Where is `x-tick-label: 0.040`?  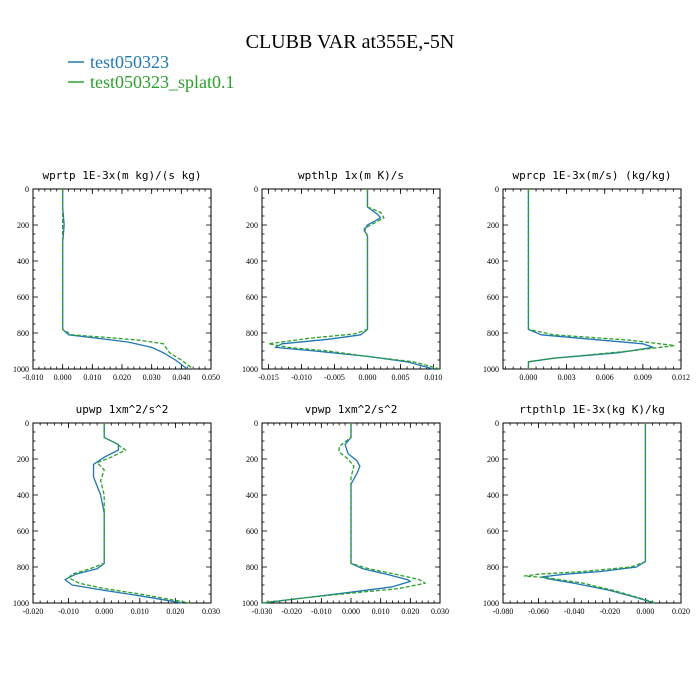
x-tick-label: 0.040 is located at coordinates (181, 377).